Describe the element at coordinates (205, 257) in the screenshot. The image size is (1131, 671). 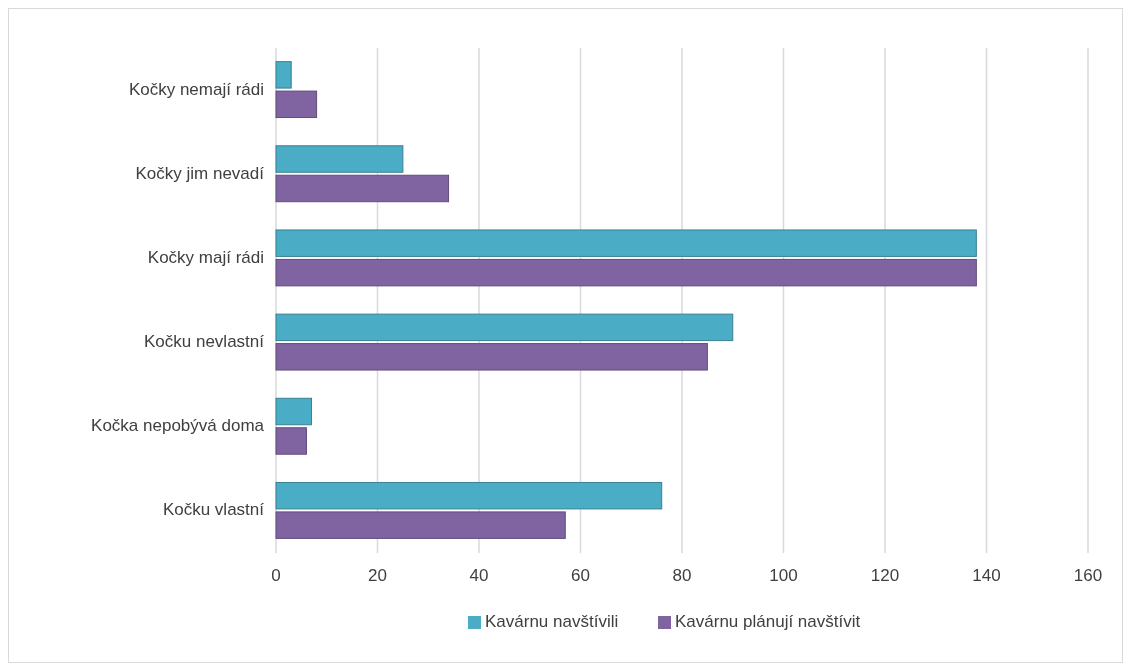
I see `y-tick-label: Kočky mají rádi` at that location.